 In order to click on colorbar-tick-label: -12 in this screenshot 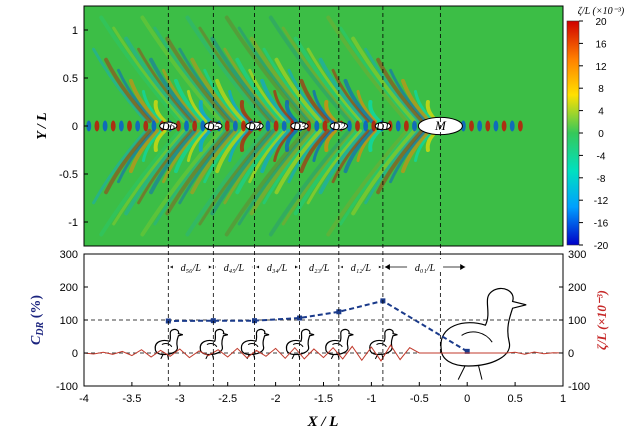, I will do `click(601, 201)`.